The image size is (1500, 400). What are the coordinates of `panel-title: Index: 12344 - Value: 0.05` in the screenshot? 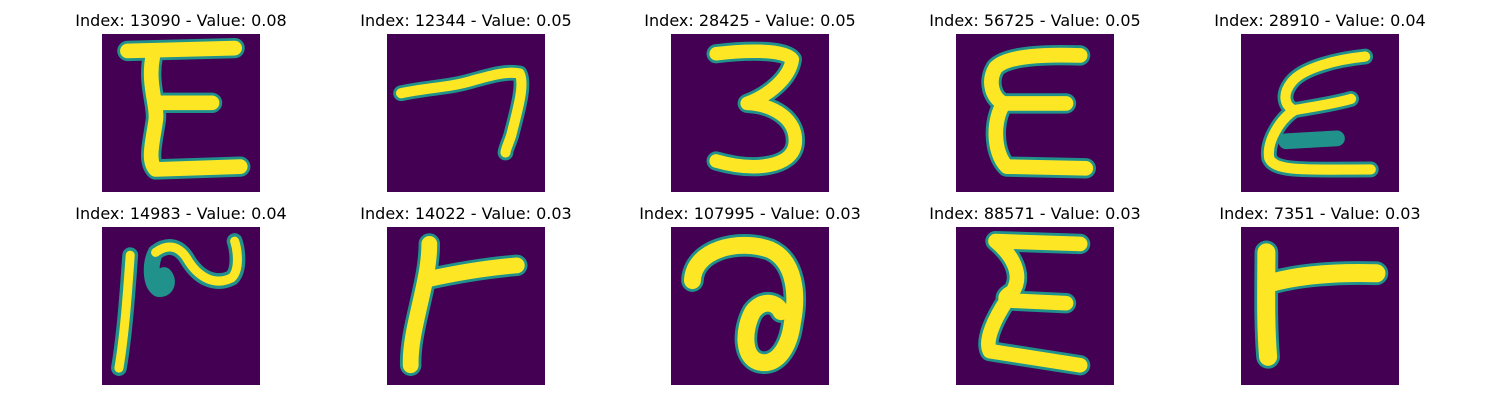 It's located at (466, 20).